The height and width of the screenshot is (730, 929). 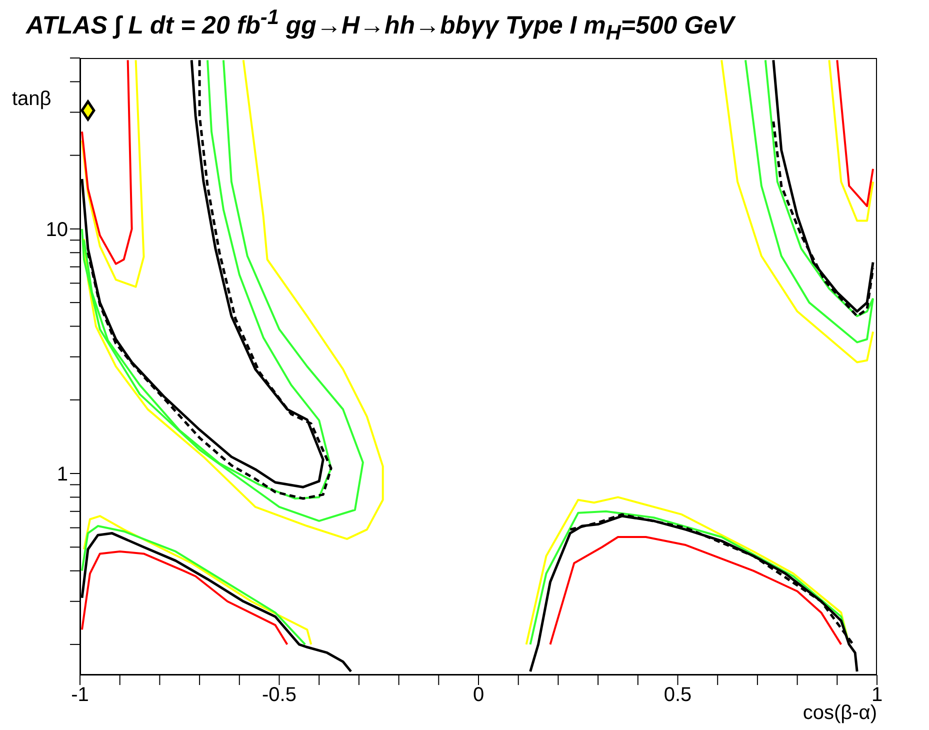 What do you see at coordinates (32, 99) in the screenshot?
I see `y-axis-title: tanβ` at bounding box center [32, 99].